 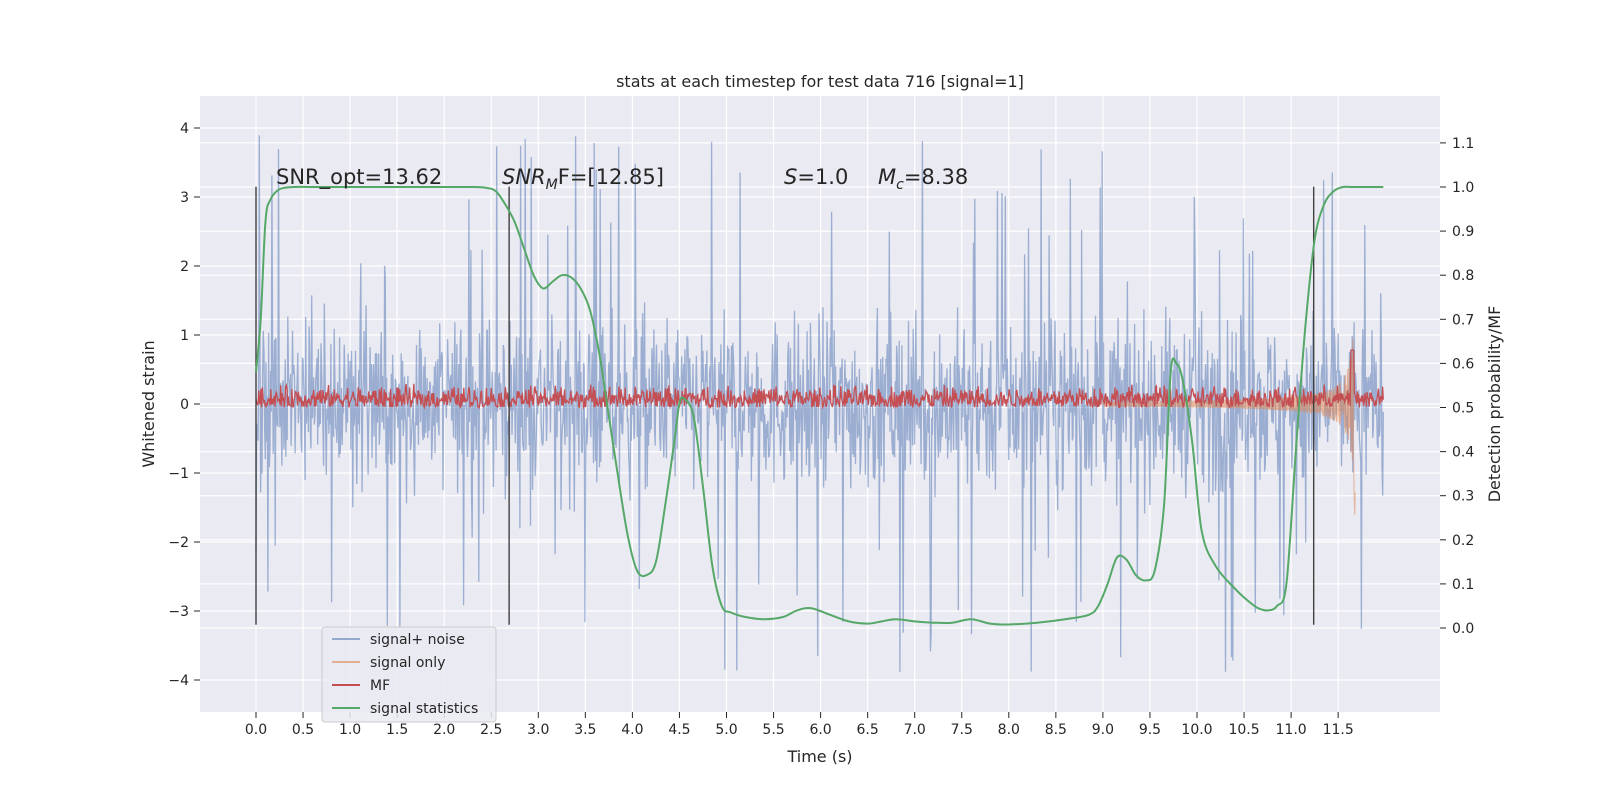 I want to click on x-tick-label: 11.0, so click(x=1291, y=730).